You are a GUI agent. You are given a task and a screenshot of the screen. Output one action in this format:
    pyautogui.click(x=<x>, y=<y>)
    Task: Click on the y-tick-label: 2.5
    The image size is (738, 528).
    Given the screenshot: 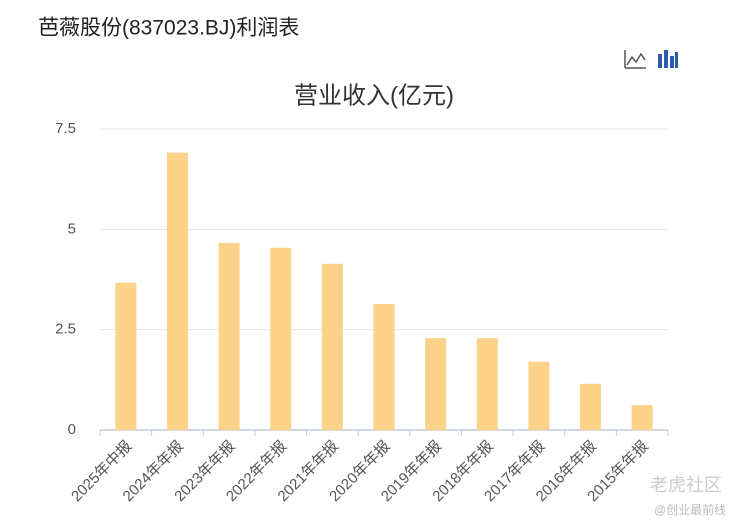 What is the action you would take?
    pyautogui.click(x=65, y=329)
    